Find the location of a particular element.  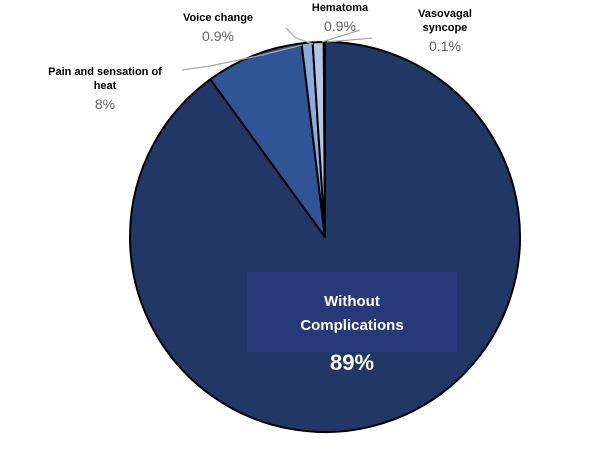

category-name: Pain and sensation of heat is located at coordinates (105, 79).